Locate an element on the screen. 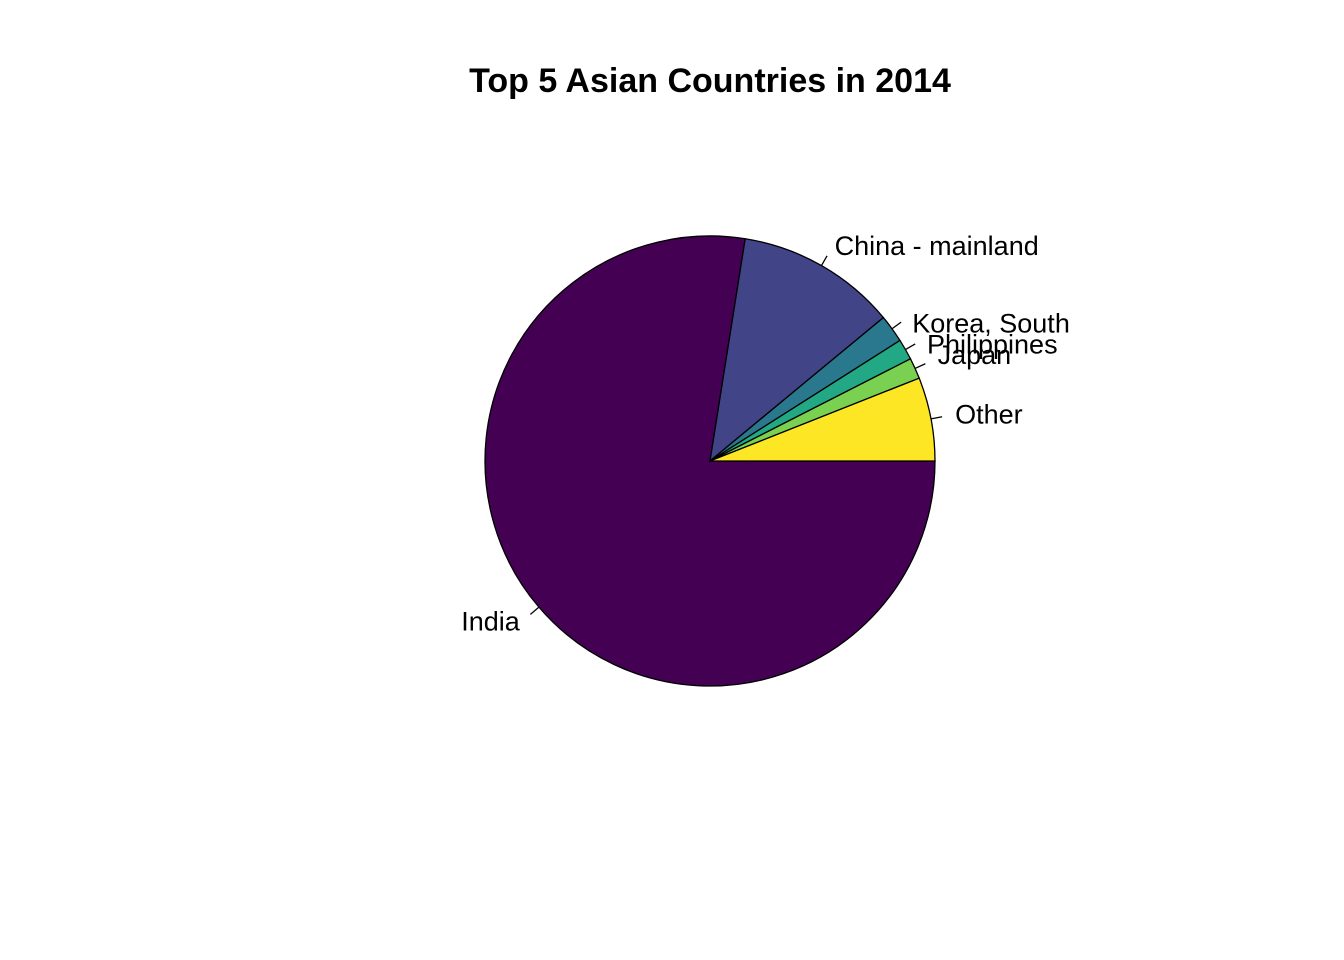 This screenshot has height=960, width=1344. pie-label: Philippines is located at coordinates (992, 344).